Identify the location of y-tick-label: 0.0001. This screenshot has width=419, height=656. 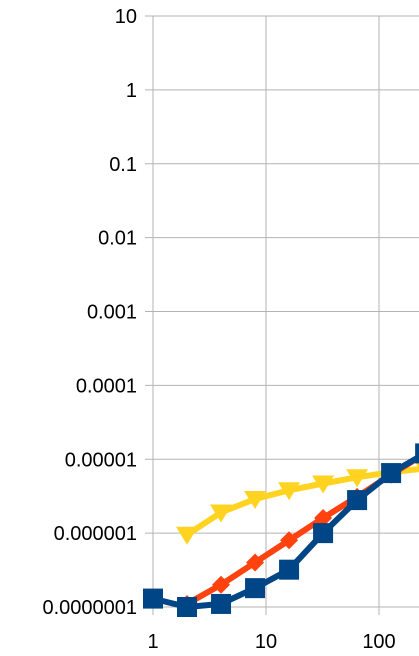
(106, 386).